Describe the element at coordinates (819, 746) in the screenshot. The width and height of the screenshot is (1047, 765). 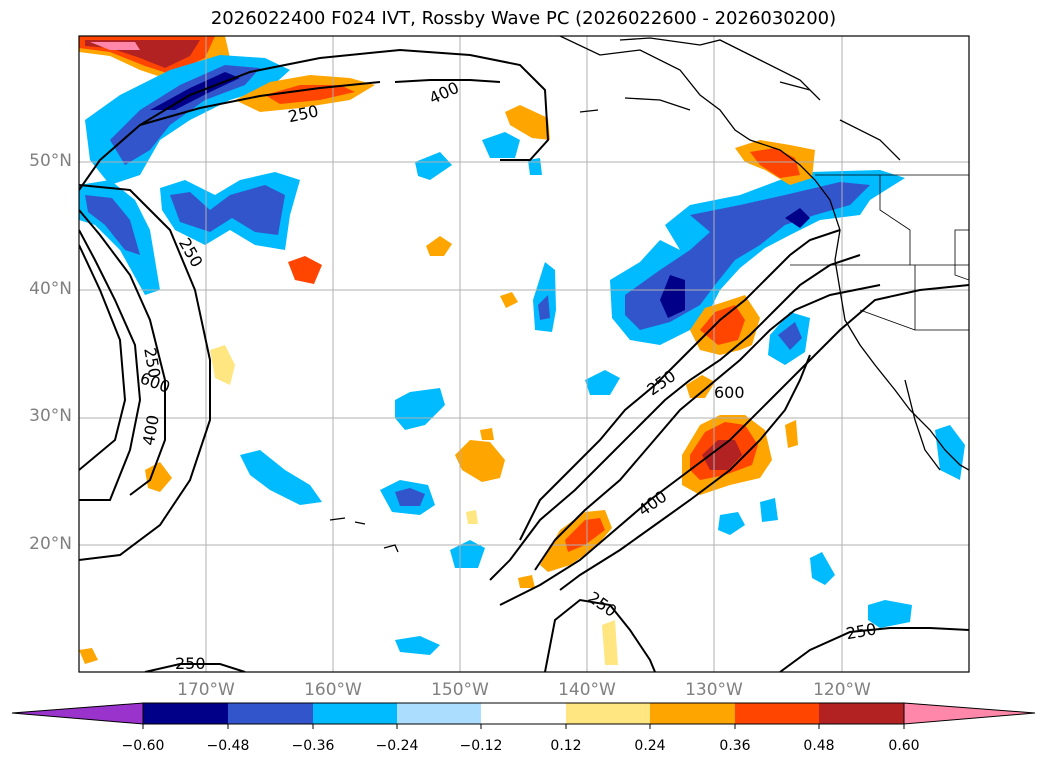
I see `colorbar-tick-label: 0.48` at that location.